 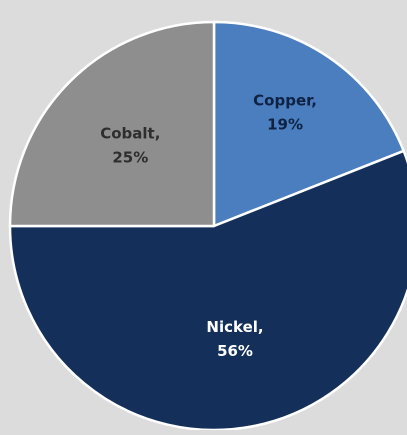 What do you see at coordinates (130, 145) in the screenshot?
I see `data-label-cobalt: Cobalt, 25%` at bounding box center [130, 145].